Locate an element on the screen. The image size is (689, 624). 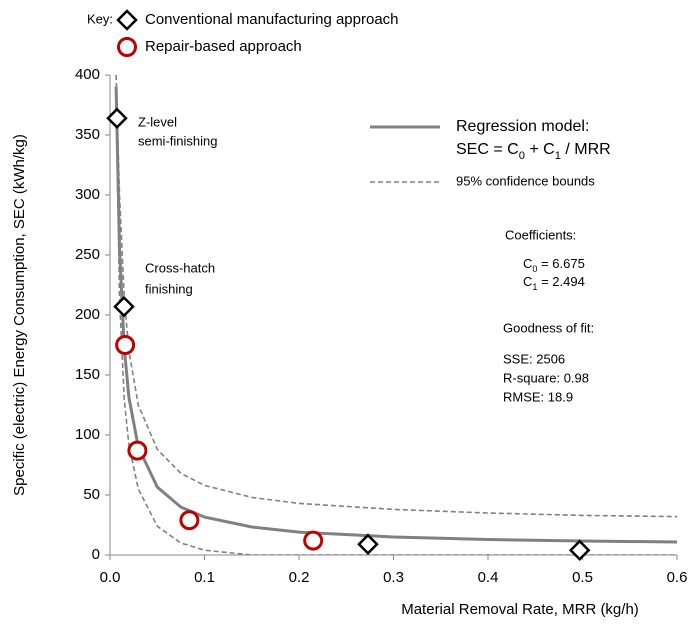
annotation: R-square: 0.98 is located at coordinates (546, 377).